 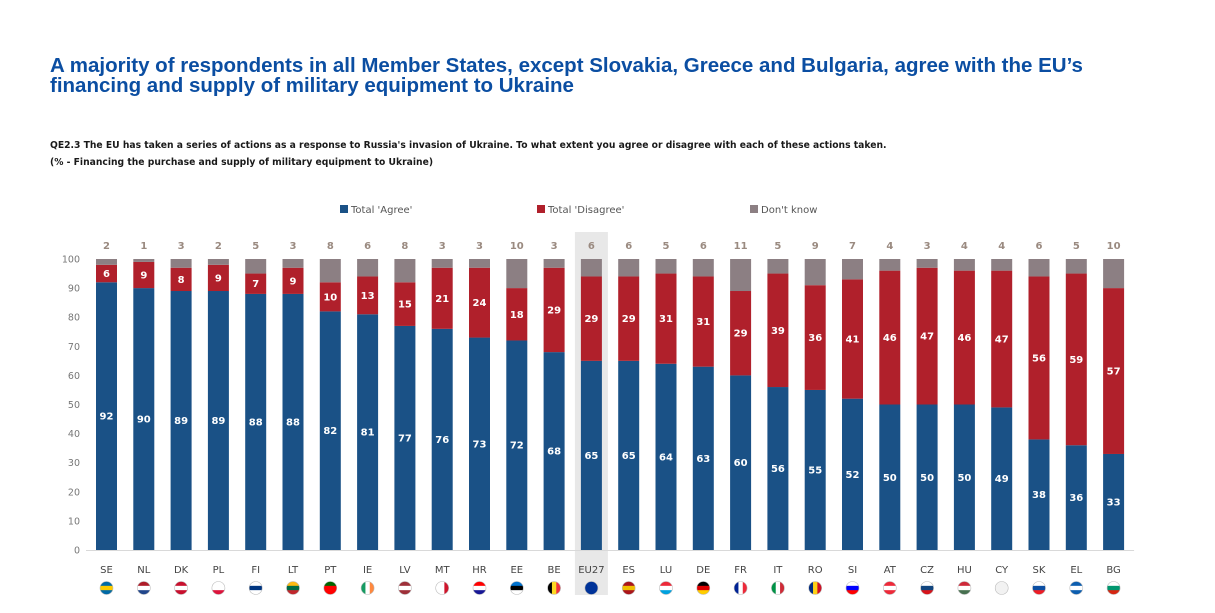 I want to click on category-label-be: BE, so click(x=554, y=570).